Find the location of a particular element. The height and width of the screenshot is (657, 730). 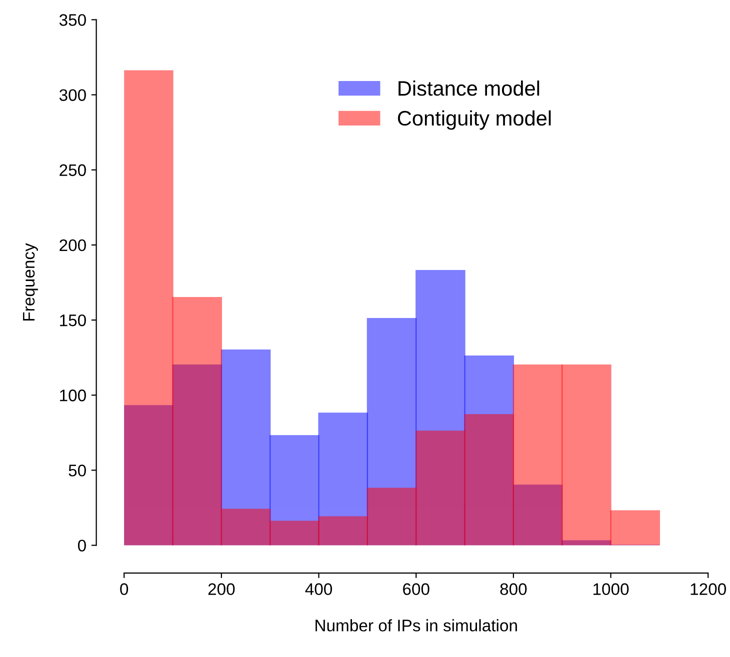

legend-label: Contiguity model is located at coordinates (474, 120).